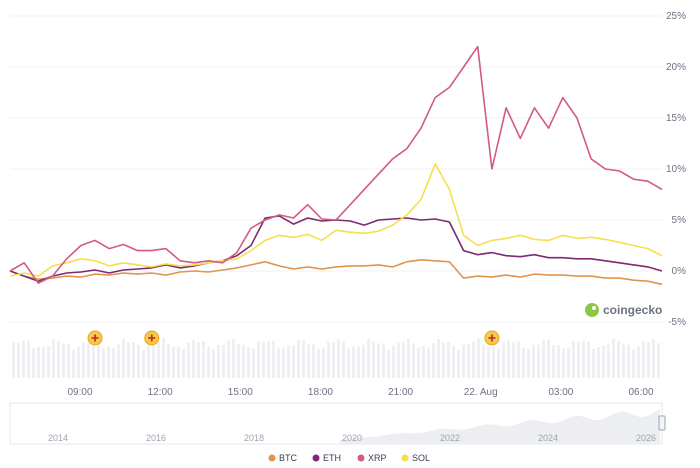 This screenshot has height=468, width=700. What do you see at coordinates (632, 310) in the screenshot?
I see `brand-name: coingecko` at bounding box center [632, 310].